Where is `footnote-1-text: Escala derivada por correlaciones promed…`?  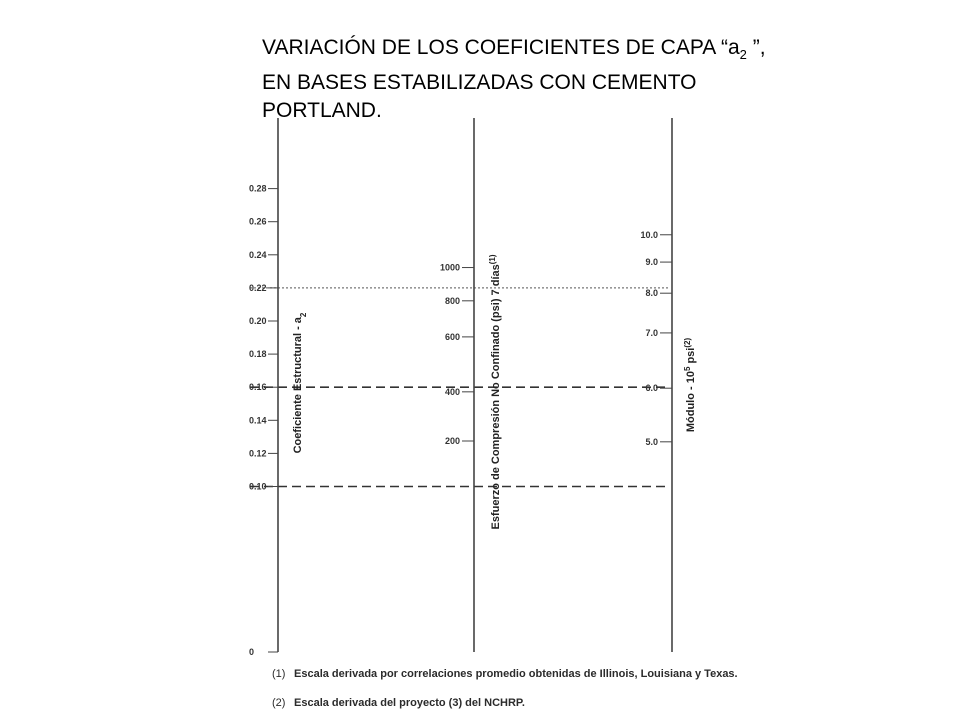
footnote-1-text: Escala derivada por correlaciones promed… is located at coordinates (516, 674).